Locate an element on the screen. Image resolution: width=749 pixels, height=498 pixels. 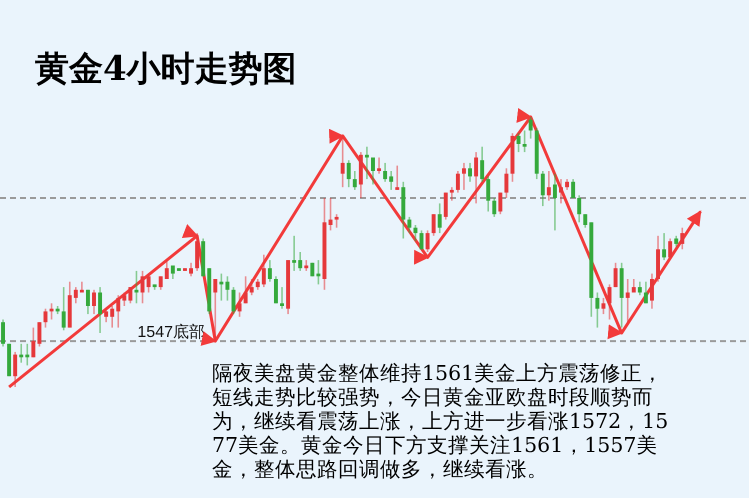
ref-line-label: 1547底部 is located at coordinates (171, 332).